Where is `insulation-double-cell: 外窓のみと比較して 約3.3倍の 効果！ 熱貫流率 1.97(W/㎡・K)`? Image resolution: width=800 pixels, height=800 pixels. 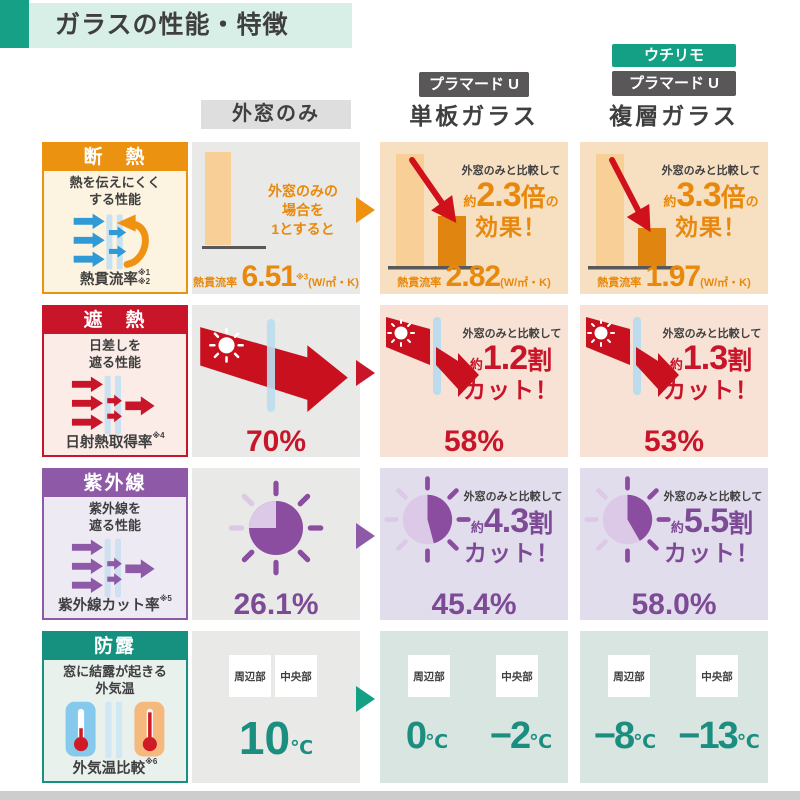
insulation-double-cell: 外窓のみと比較して 約3.3倍の 効果！ 熱貫流率 1.97(W/㎡・K) is located at coordinates (674, 218).